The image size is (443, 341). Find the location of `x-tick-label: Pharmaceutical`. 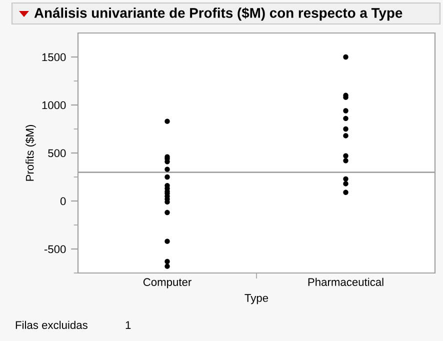

x-tick-label: Pharmaceutical is located at coordinates (346, 282).